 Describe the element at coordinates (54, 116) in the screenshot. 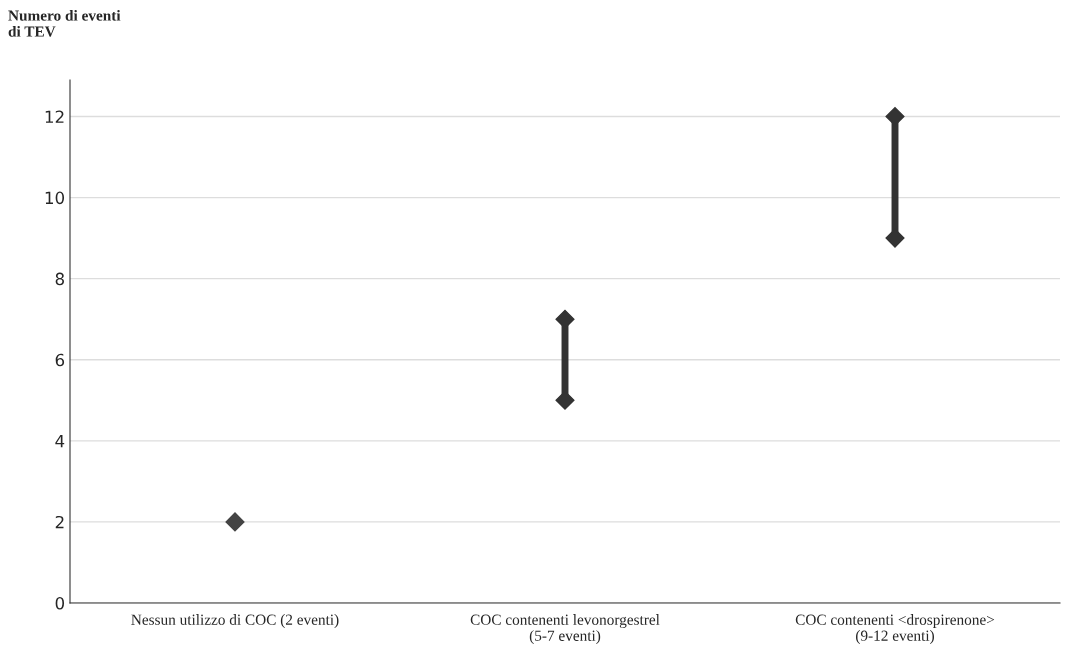

I see `y-tick-label: 12` at that location.